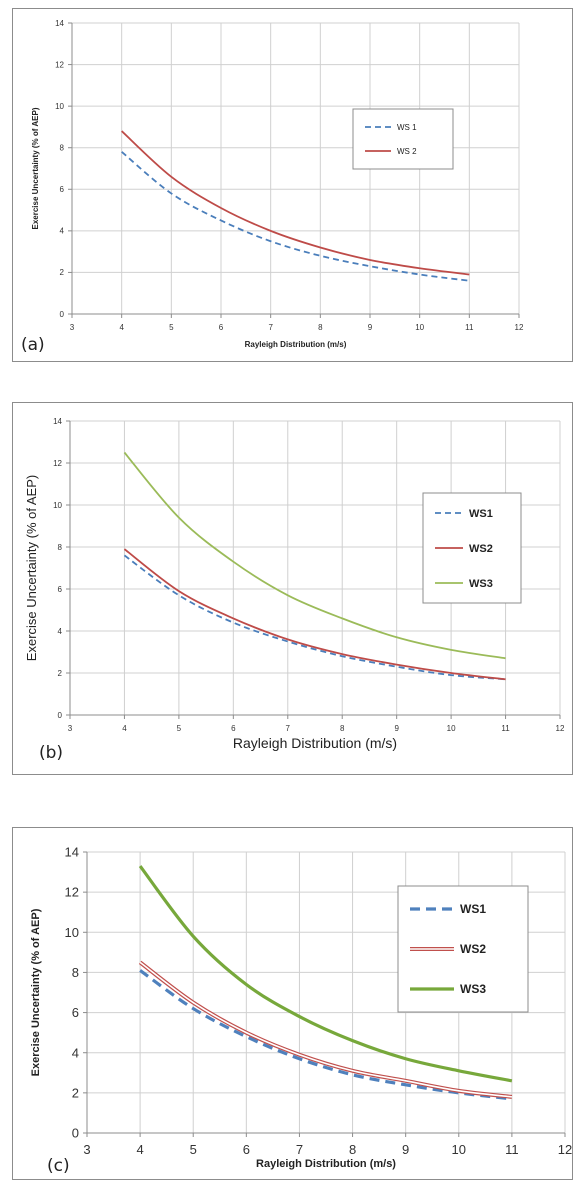  What do you see at coordinates (407, 151) in the screenshot?
I see `legend-label-ws2: WS 2` at bounding box center [407, 151].